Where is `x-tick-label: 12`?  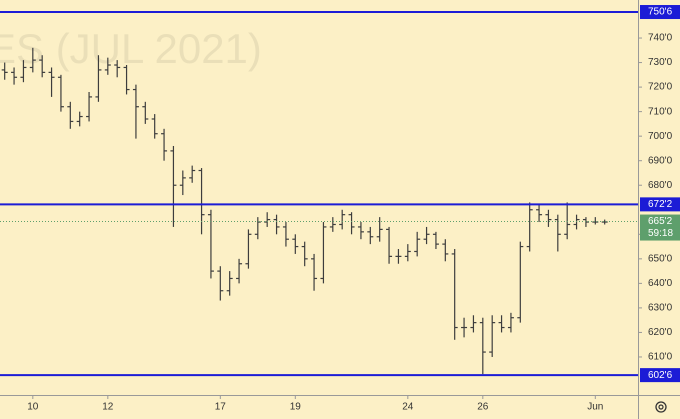
x-tick-label: 12 is located at coordinates (108, 407).